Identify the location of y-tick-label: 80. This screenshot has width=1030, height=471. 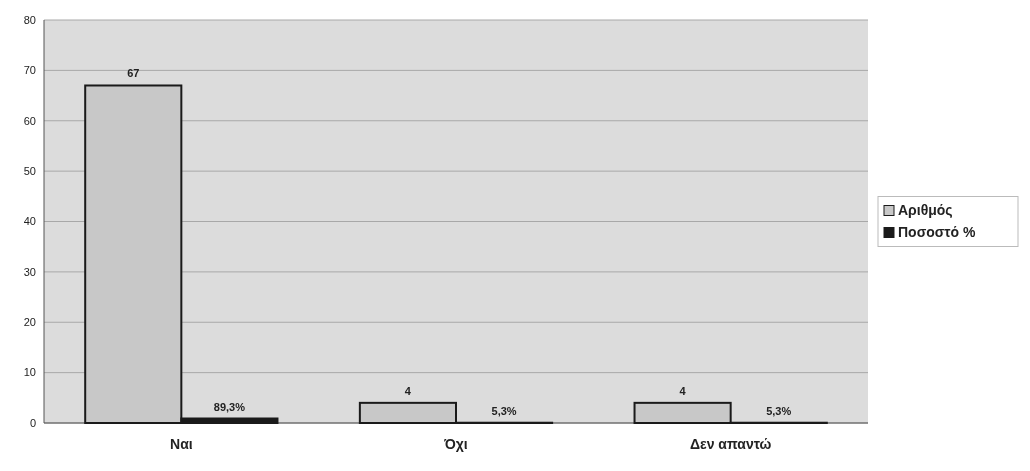
(29, 19).